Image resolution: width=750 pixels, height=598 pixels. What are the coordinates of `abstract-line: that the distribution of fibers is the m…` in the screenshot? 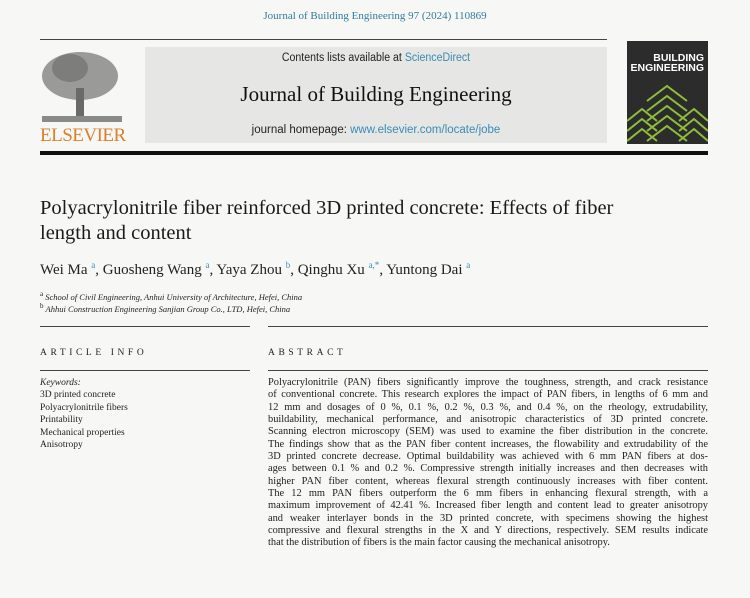 It's located at (439, 543).